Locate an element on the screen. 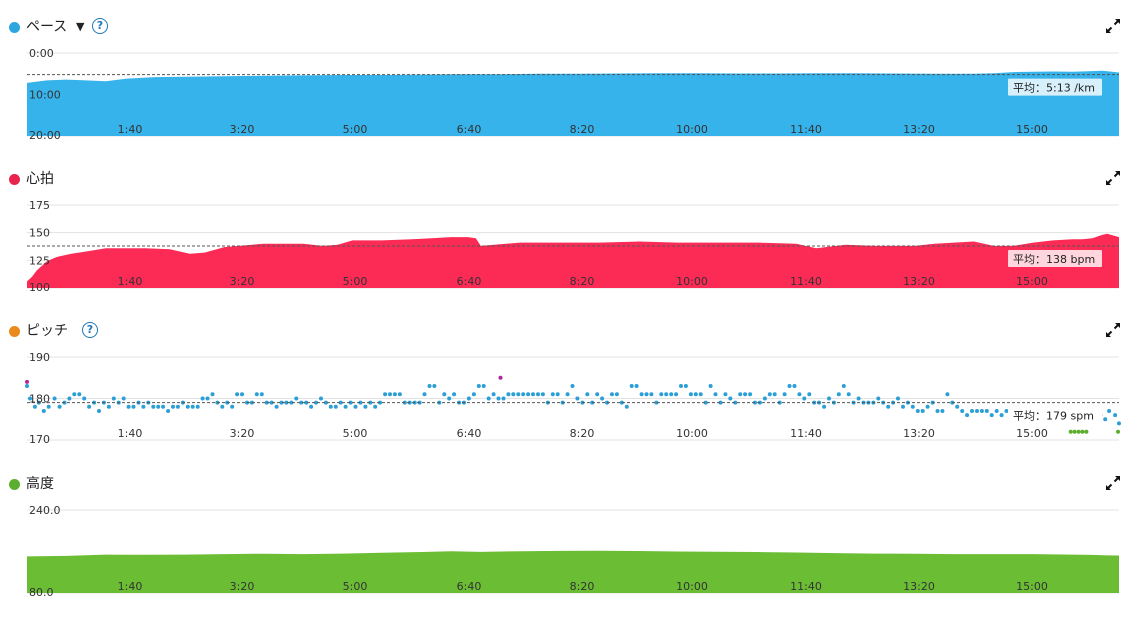  heart-rate-dot-icon is located at coordinates (14, 179).